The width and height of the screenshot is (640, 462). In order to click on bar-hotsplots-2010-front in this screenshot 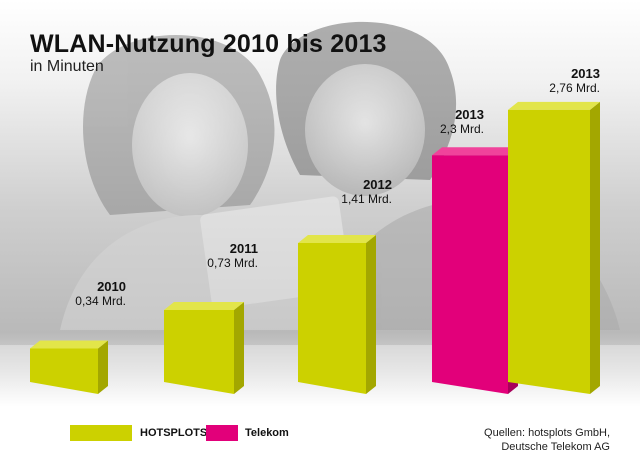, I will do `click(64, 371)`.